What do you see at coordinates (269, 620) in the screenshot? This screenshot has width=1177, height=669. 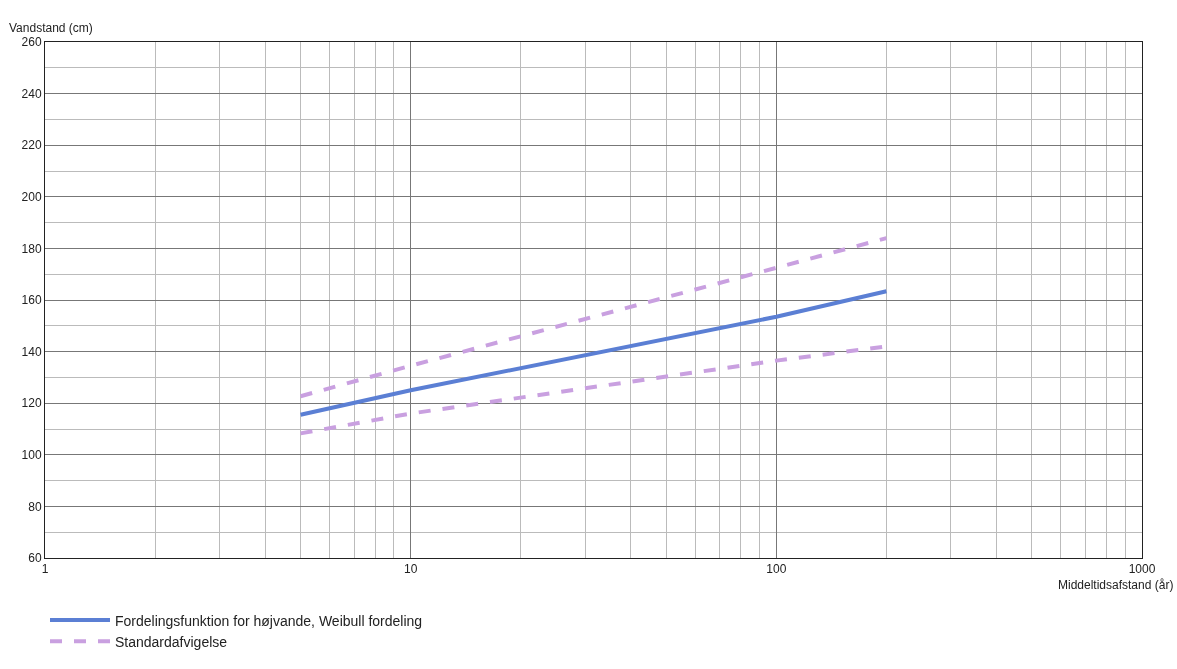 I see `legend-label: Fordelingsfunktion for højvande, Weibull fordeling` at bounding box center [269, 620].